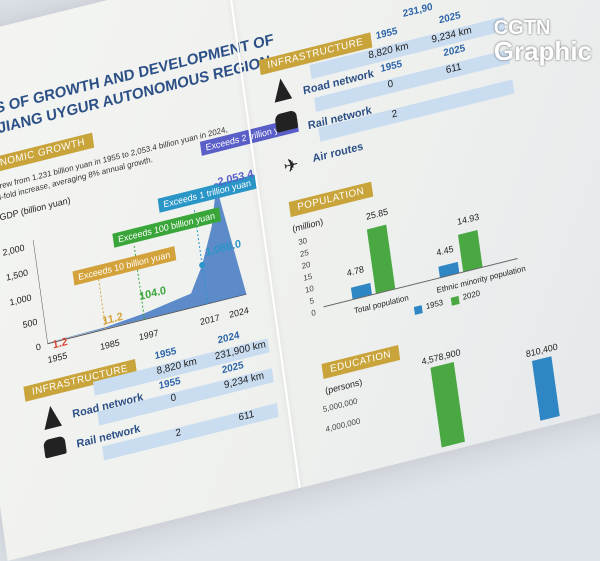 Image resolution: width=600 pixels, height=561 pixels. I want to click on infra-right-air-label: Air routes, so click(338, 153).